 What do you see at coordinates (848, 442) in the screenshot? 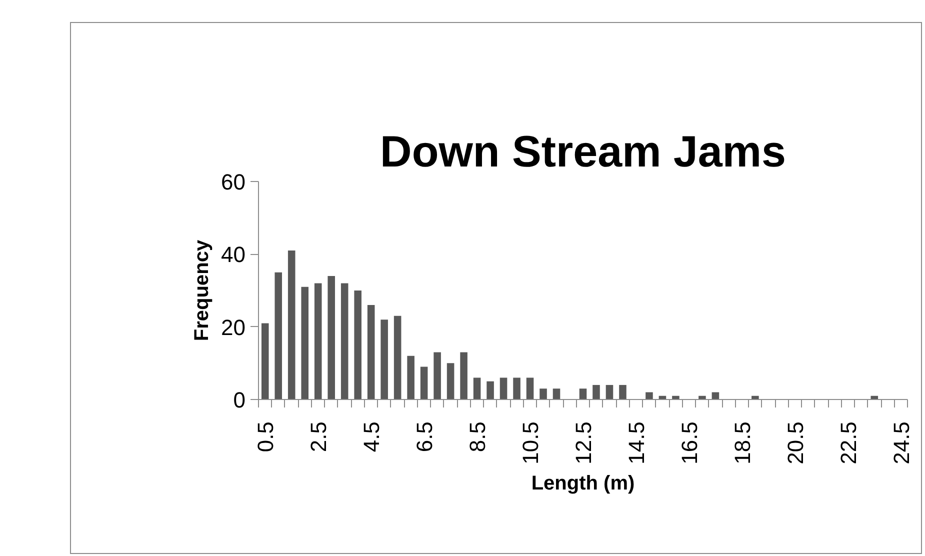
I see `x-tick-label: 22.5` at bounding box center [848, 442].